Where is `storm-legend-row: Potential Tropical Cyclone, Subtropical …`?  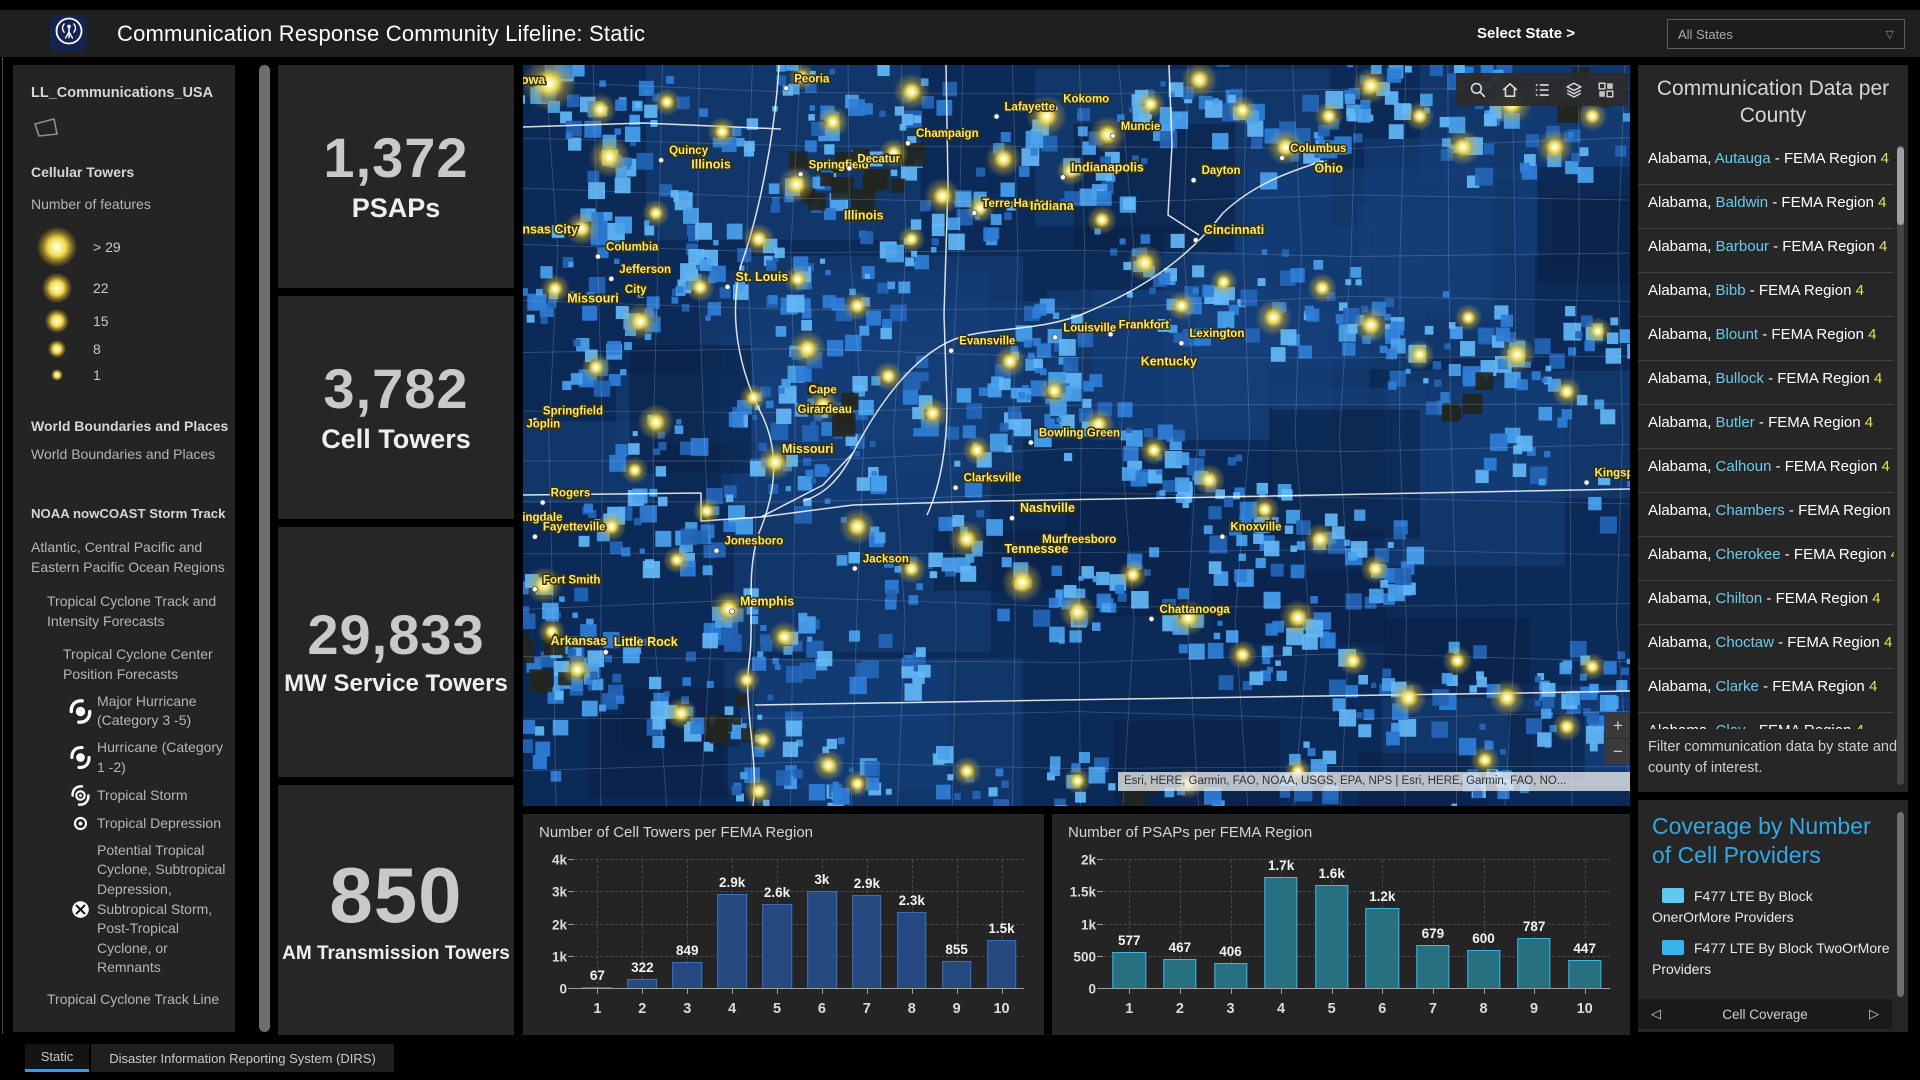
storm-legend-row: Potential Tropical Cyclone, Subtropical … is located at coordinates (149, 909).